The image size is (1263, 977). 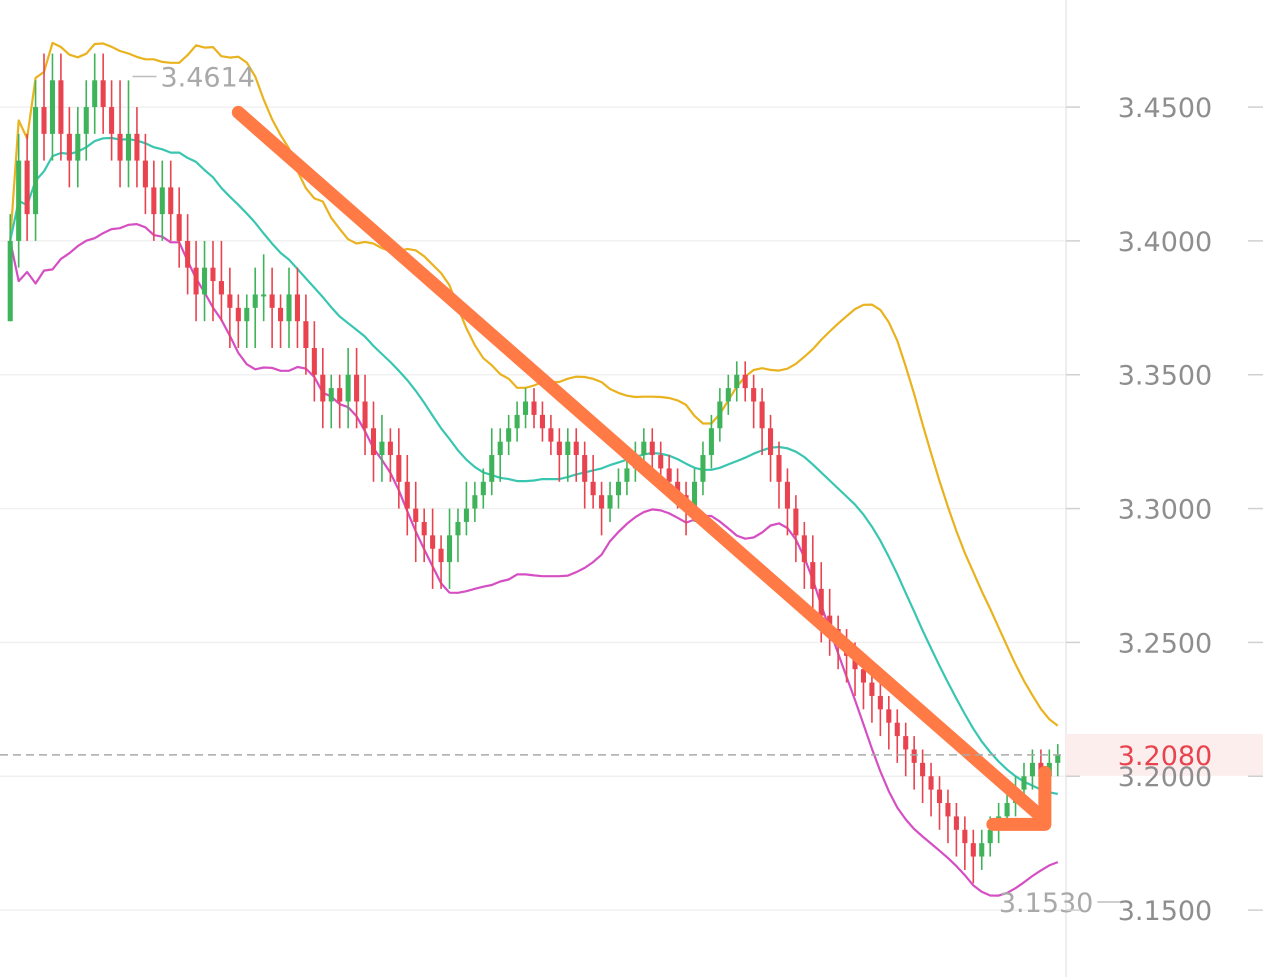 What do you see at coordinates (1165, 510) in the screenshot?
I see `y-tick-label: 3.3000` at bounding box center [1165, 510].